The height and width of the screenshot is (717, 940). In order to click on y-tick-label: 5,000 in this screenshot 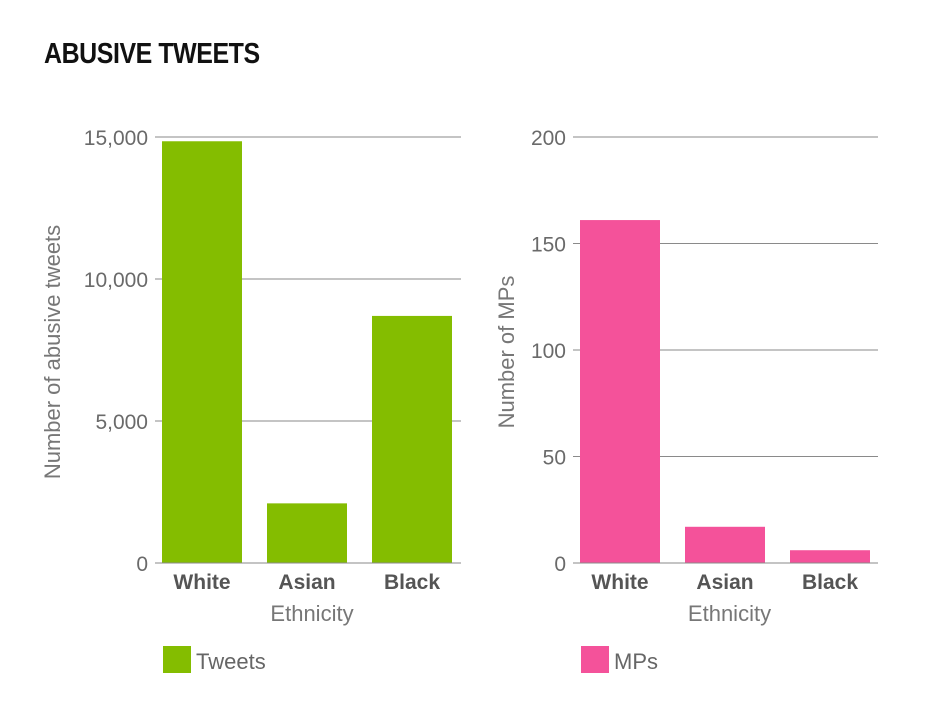, I will do `click(121, 422)`.